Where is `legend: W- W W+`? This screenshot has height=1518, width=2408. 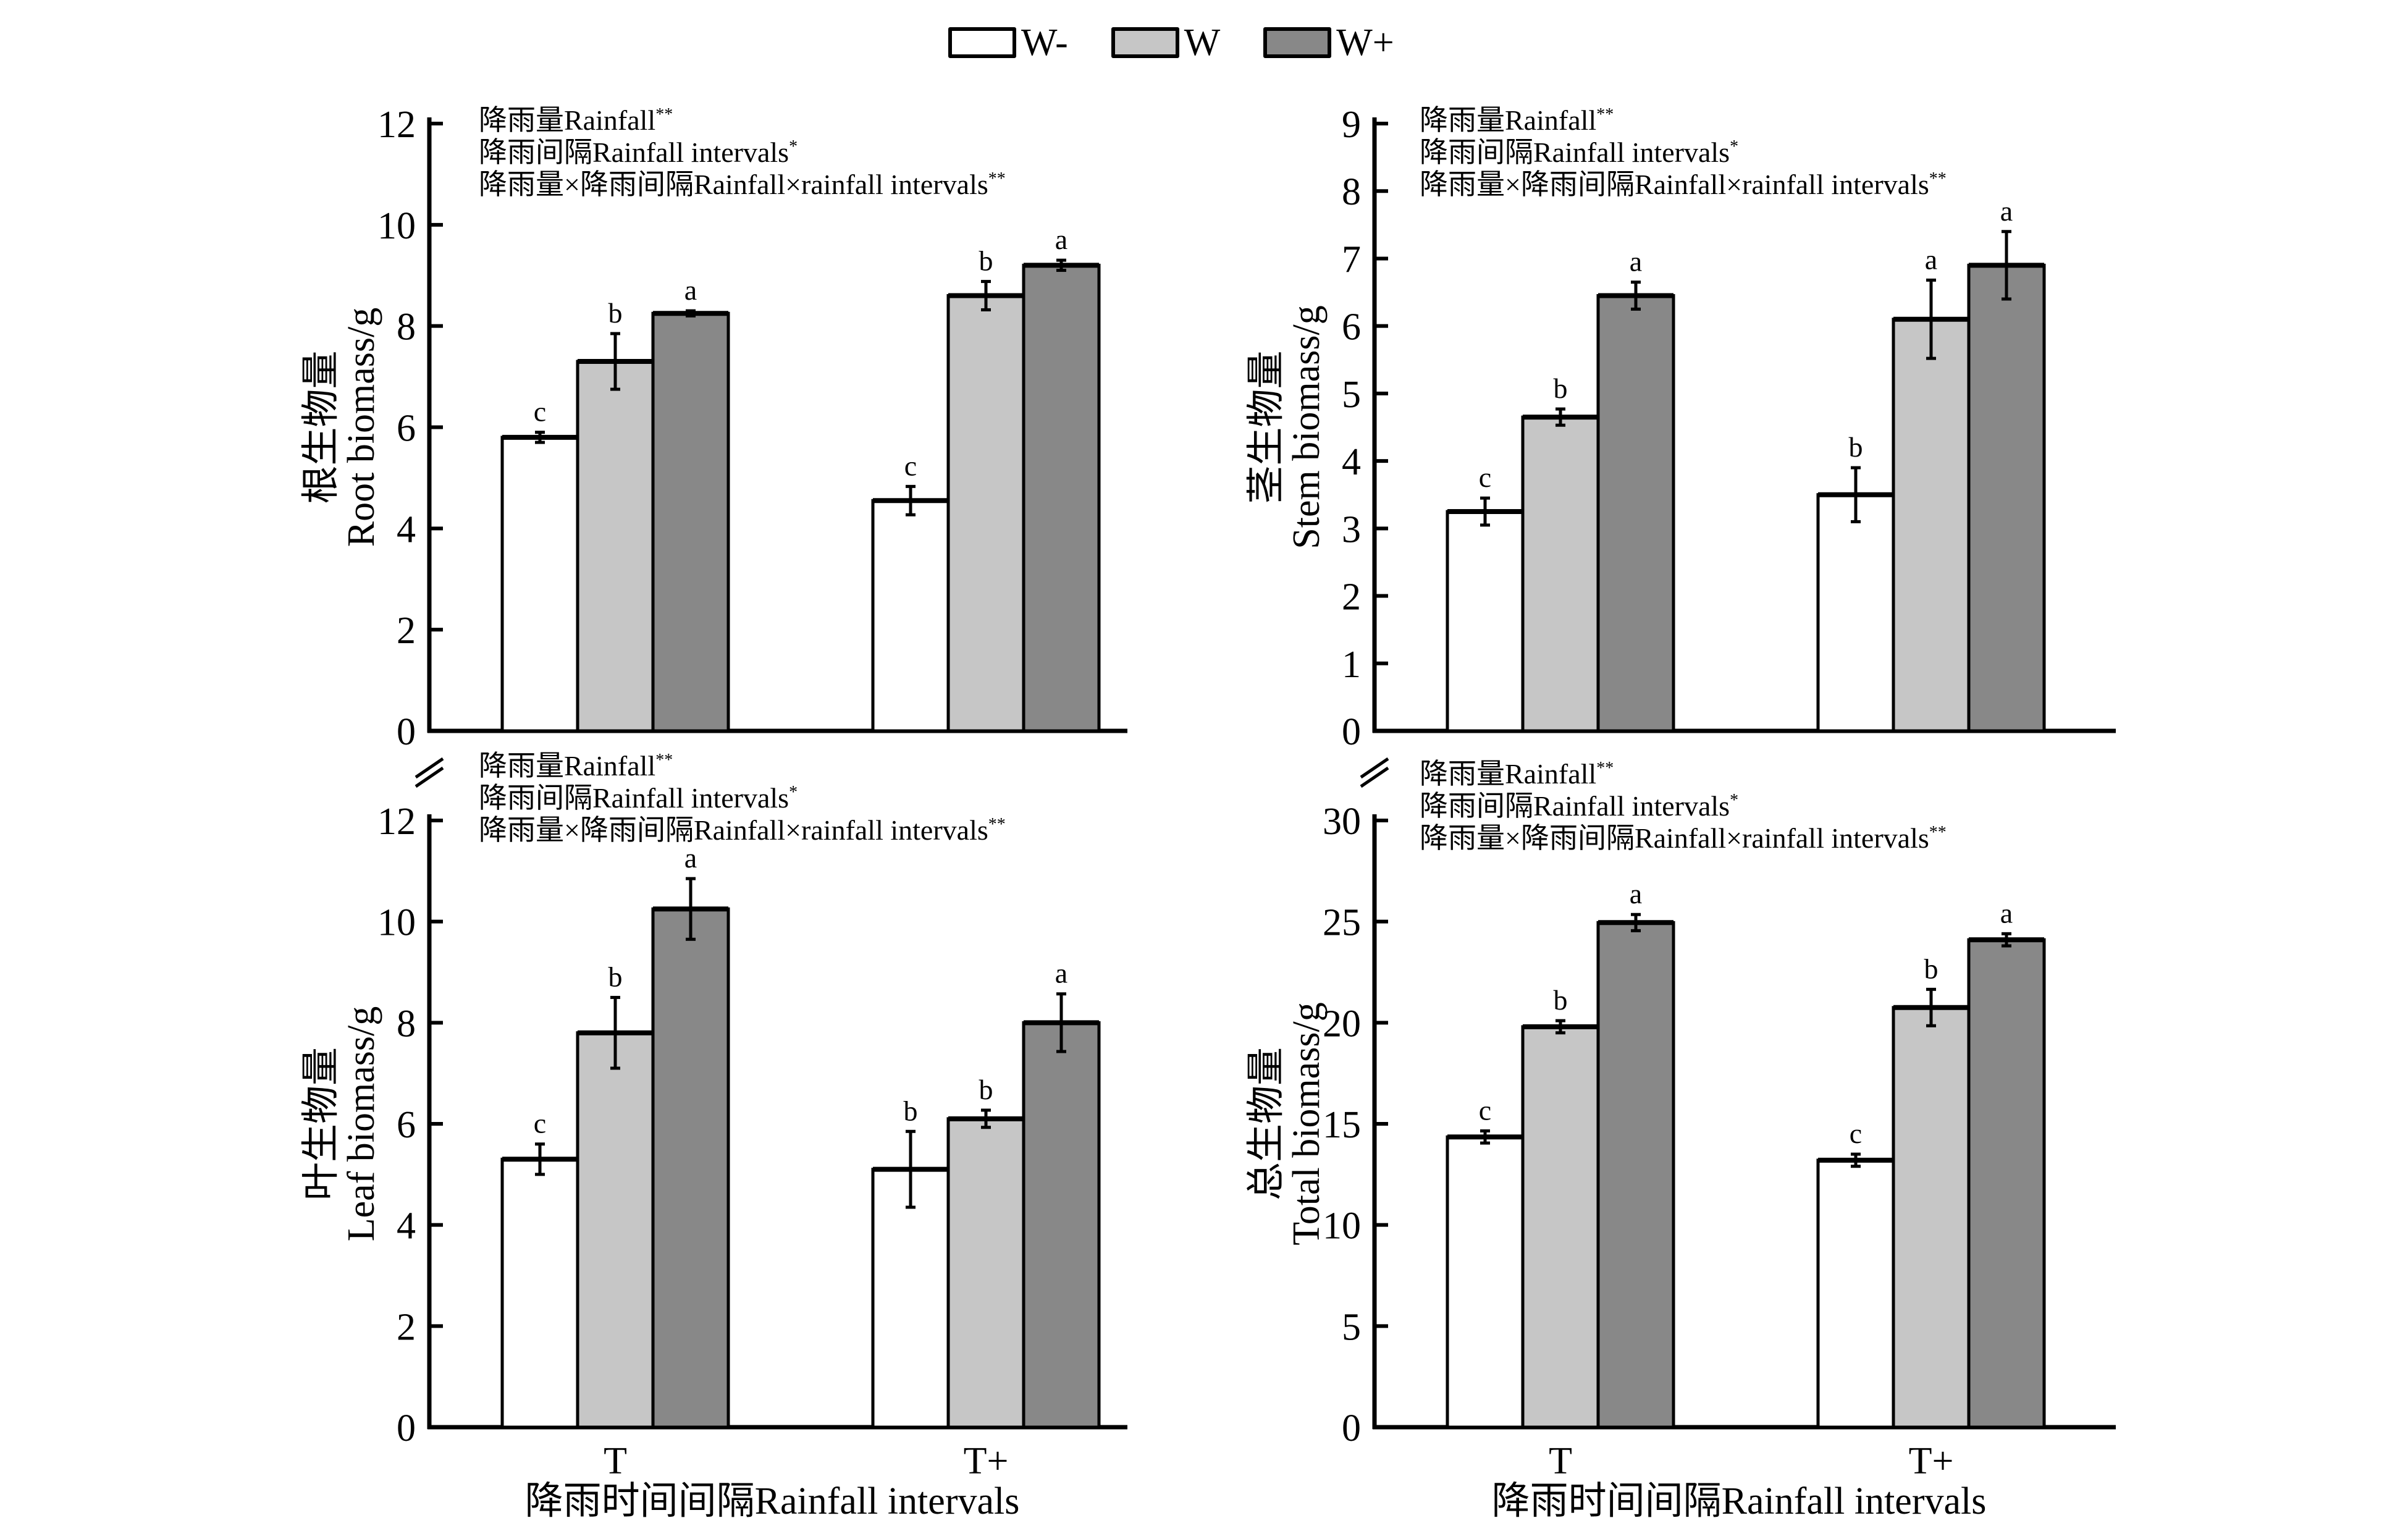
legend: W- W W+ is located at coordinates (1193, 43).